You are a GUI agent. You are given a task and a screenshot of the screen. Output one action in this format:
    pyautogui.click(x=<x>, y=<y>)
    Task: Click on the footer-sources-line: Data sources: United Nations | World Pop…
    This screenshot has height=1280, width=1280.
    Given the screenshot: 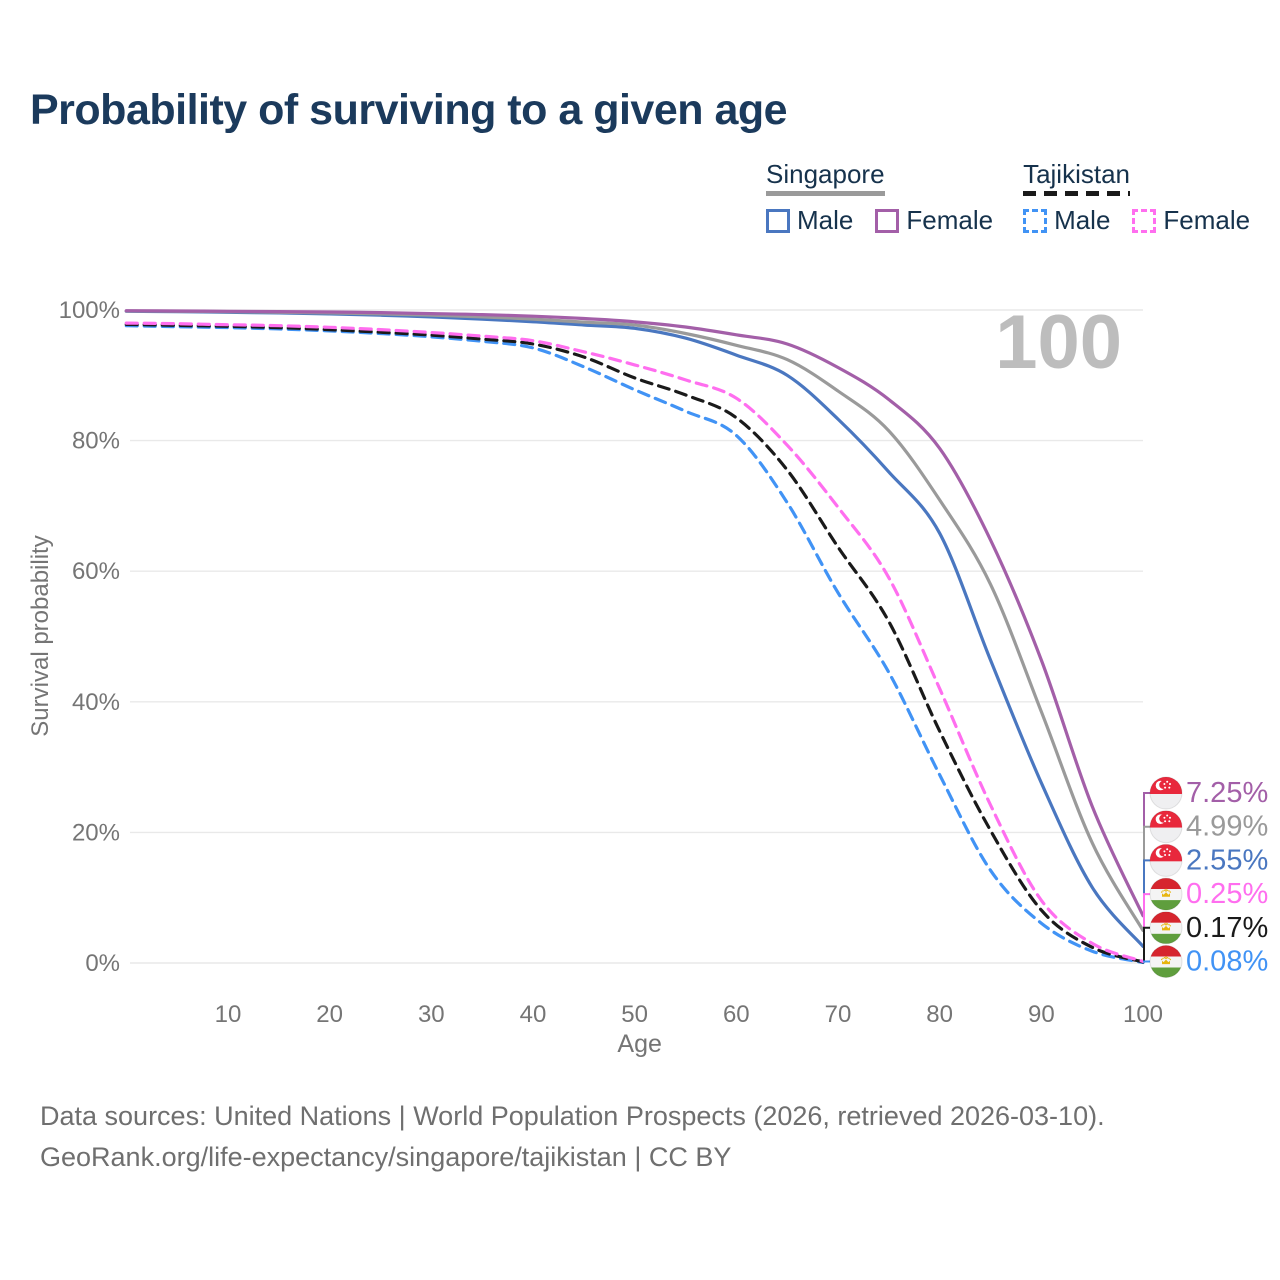 What is the action you would take?
    pyautogui.click(x=572, y=1116)
    